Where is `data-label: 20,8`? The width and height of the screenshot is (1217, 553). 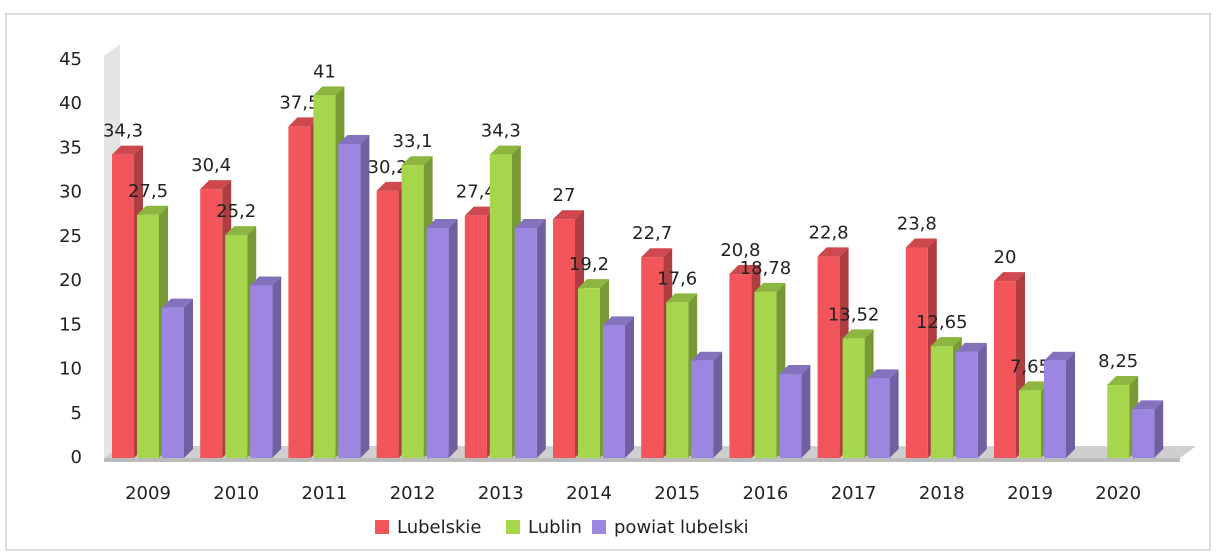 data-label: 20,8 is located at coordinates (740, 250).